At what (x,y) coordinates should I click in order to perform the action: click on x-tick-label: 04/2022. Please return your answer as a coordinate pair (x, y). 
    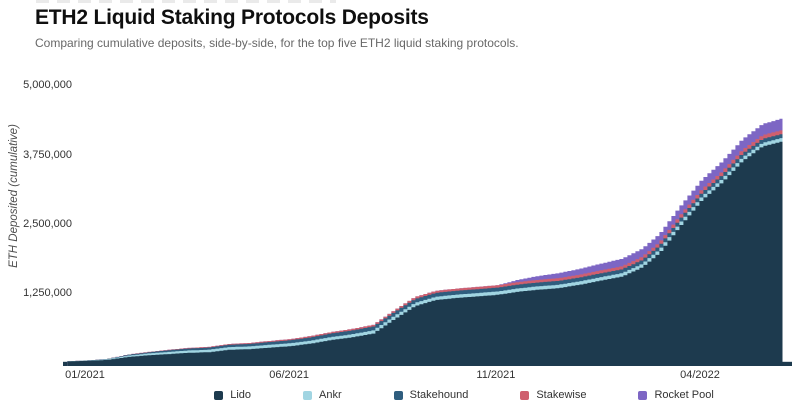
    Looking at the image, I should click on (700, 375).